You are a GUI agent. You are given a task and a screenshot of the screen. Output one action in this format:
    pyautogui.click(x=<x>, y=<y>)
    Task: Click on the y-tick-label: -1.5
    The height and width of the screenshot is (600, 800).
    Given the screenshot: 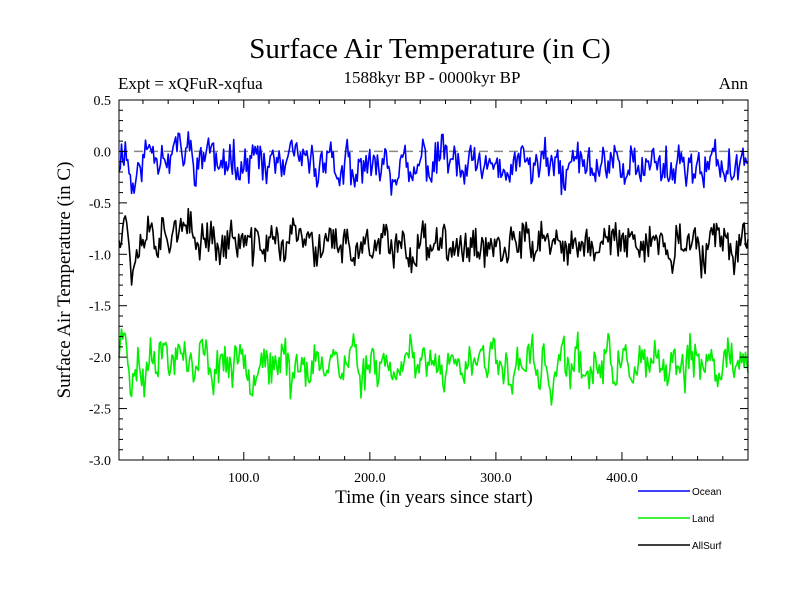 What is the action you would take?
    pyautogui.click(x=100, y=307)
    